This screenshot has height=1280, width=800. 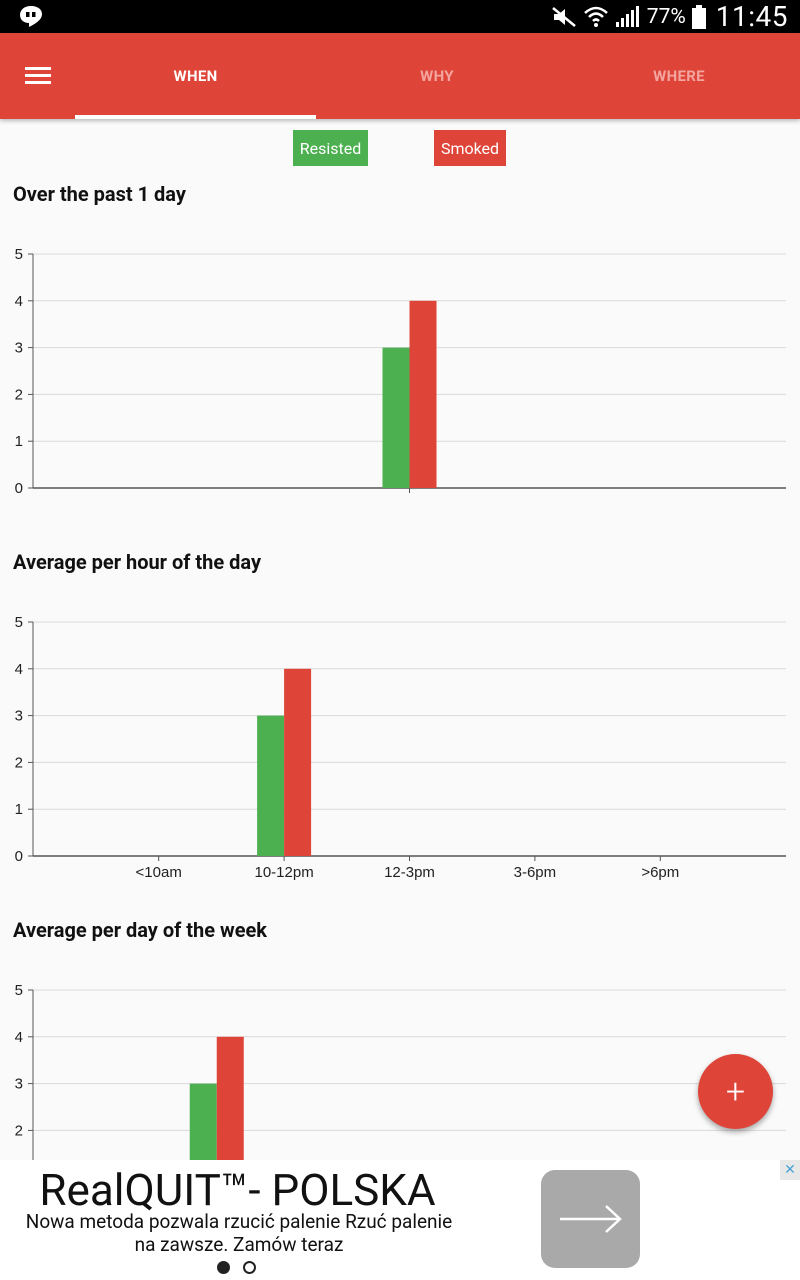 I want to click on add-entry-button: +, so click(x=735, y=1091).